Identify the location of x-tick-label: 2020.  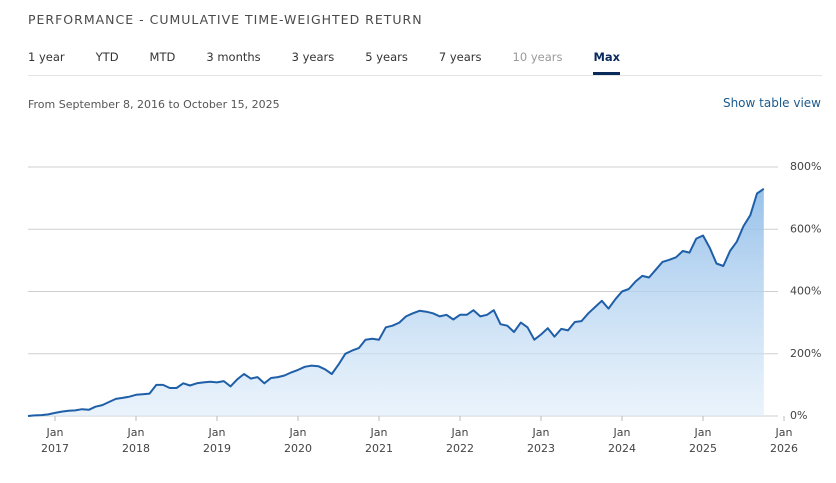
(298, 448).